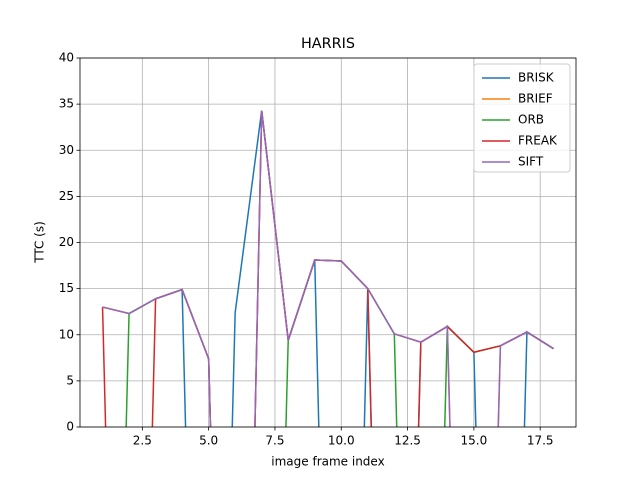  Describe the element at coordinates (40, 242) in the screenshot. I see `y-axis-label: TTC (s)` at that location.